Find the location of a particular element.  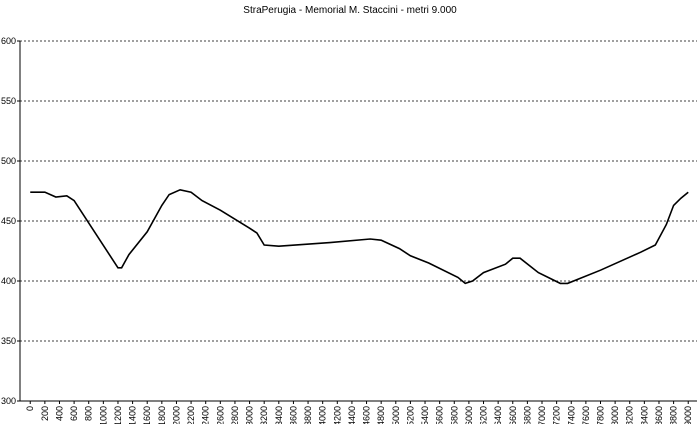

x-tick-label: 7400 is located at coordinates (571, 415).